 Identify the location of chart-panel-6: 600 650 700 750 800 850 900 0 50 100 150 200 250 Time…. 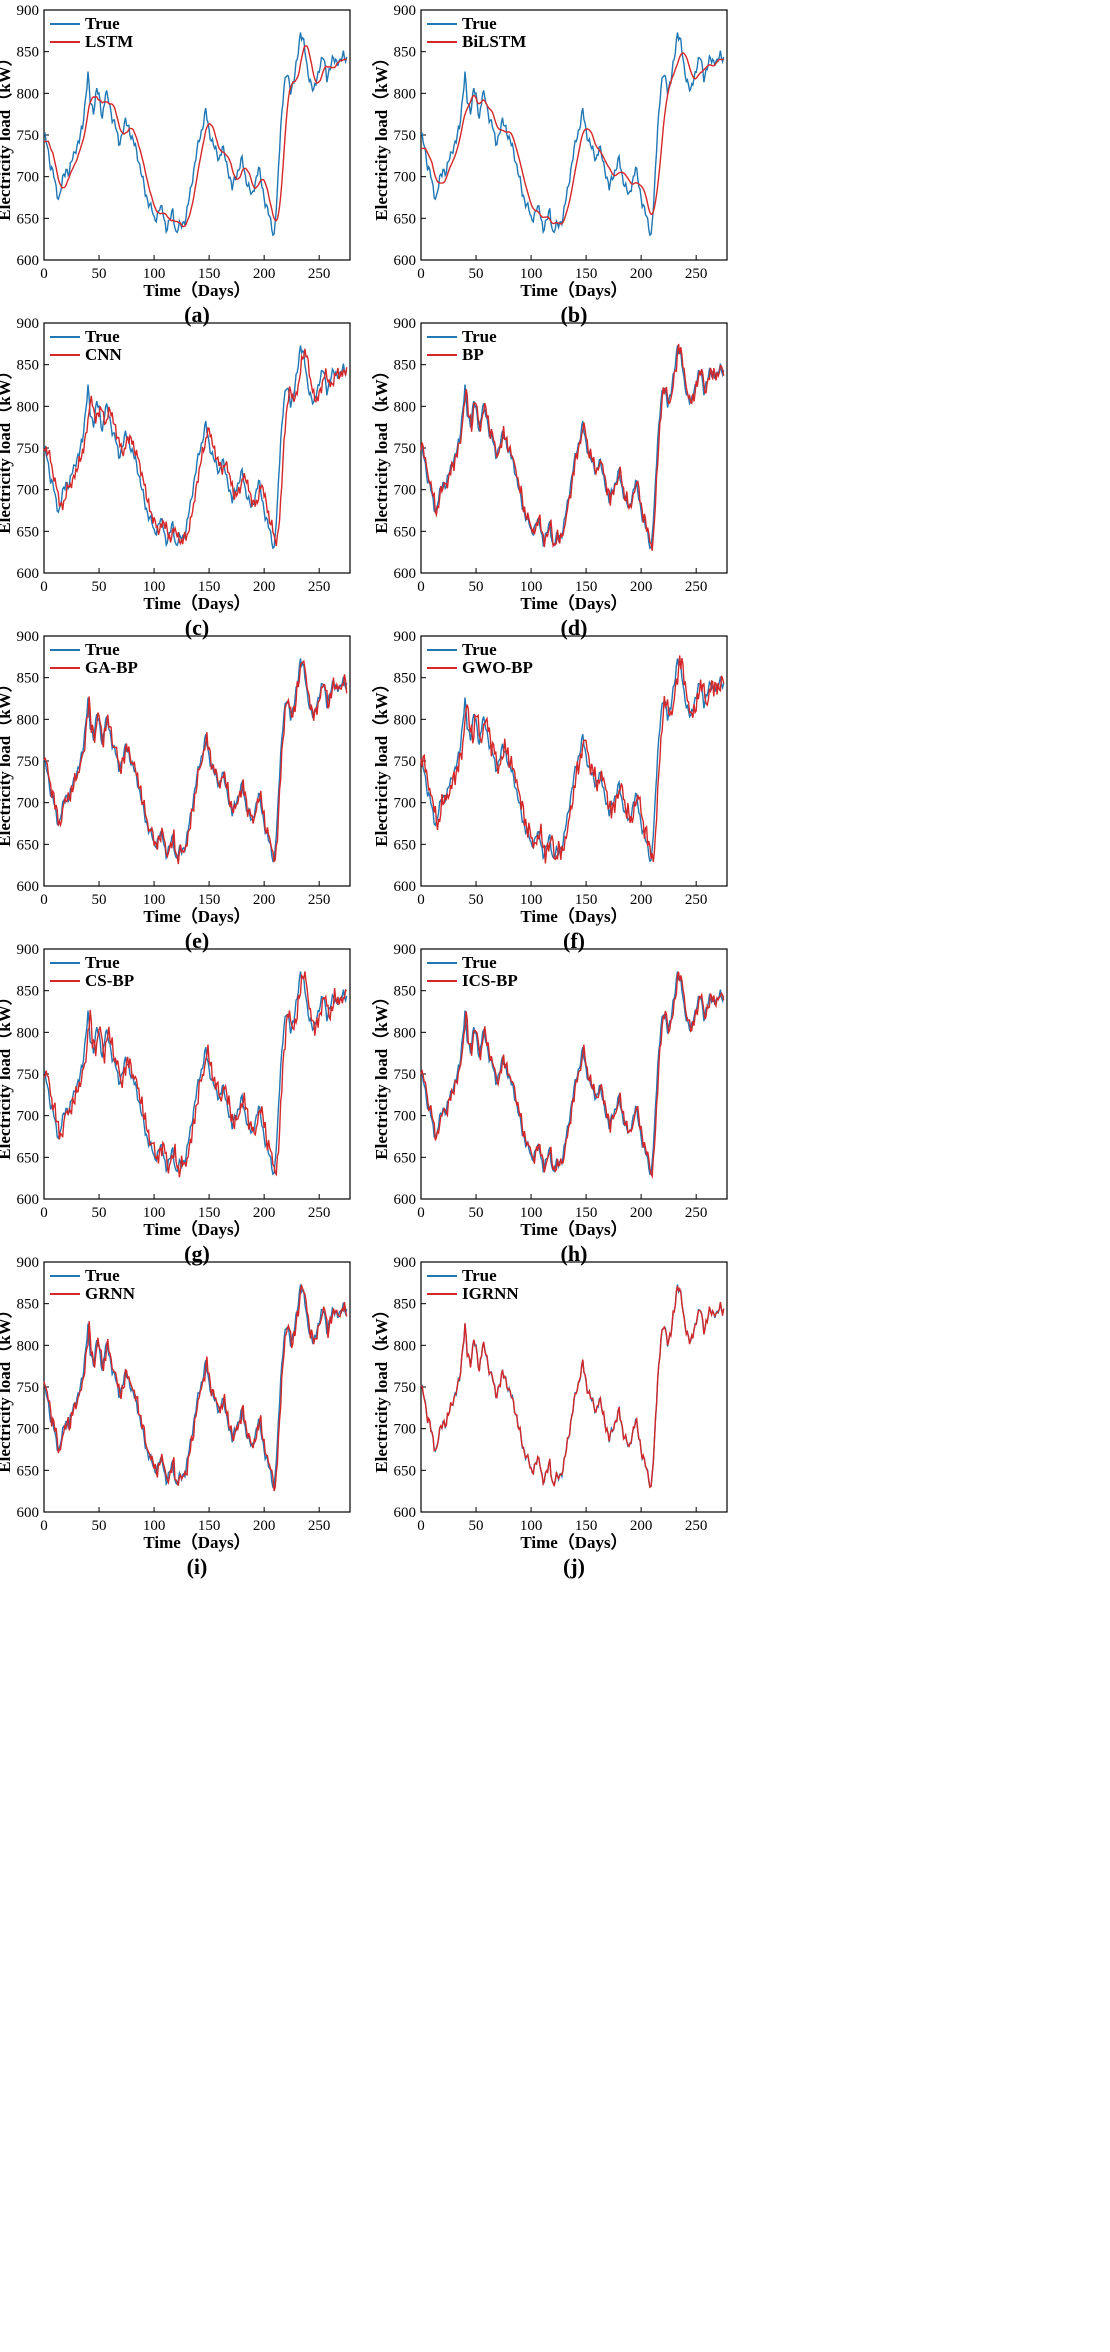
(549, 791).